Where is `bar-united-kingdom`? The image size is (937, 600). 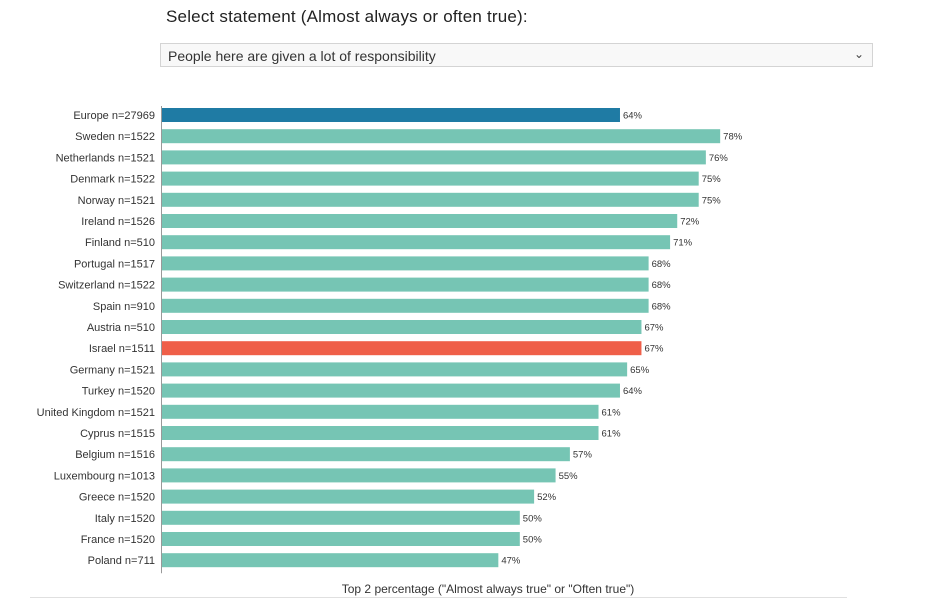
bar-united-kingdom is located at coordinates (380, 411).